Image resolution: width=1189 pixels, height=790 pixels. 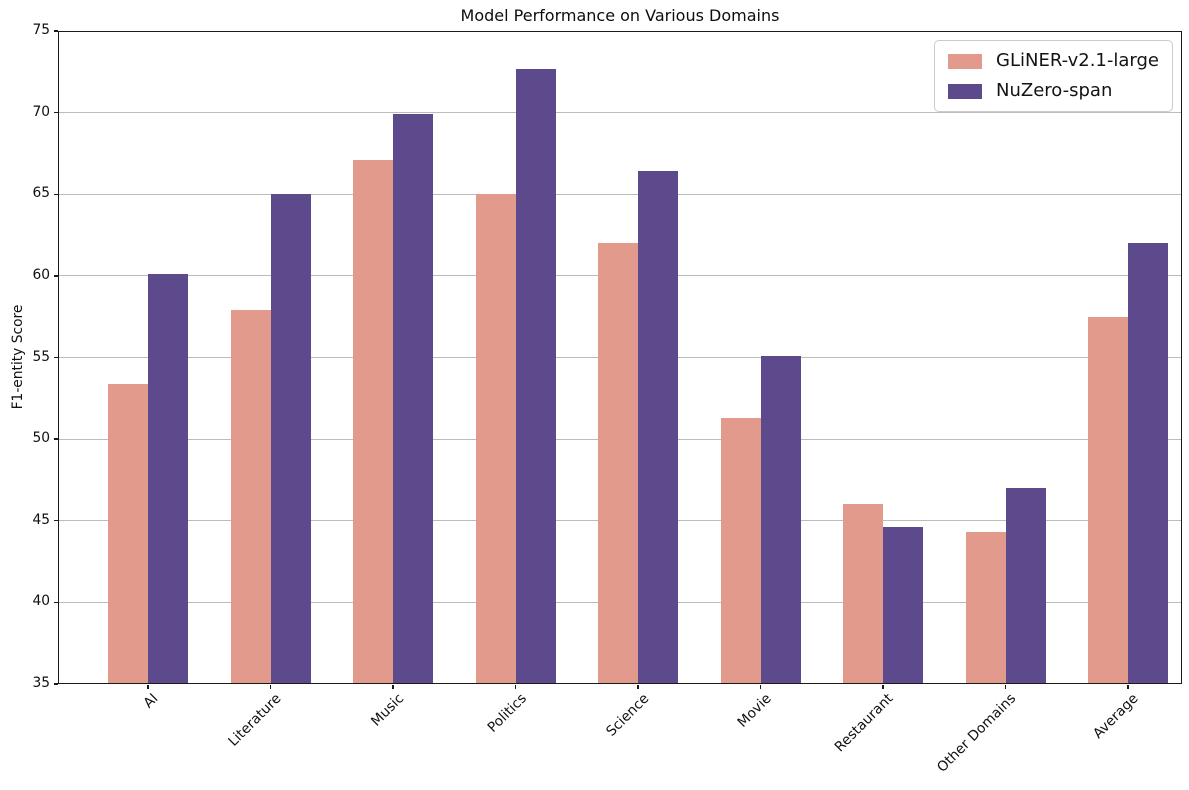 I want to click on x-tick-mark-average, so click(x=1128, y=686).